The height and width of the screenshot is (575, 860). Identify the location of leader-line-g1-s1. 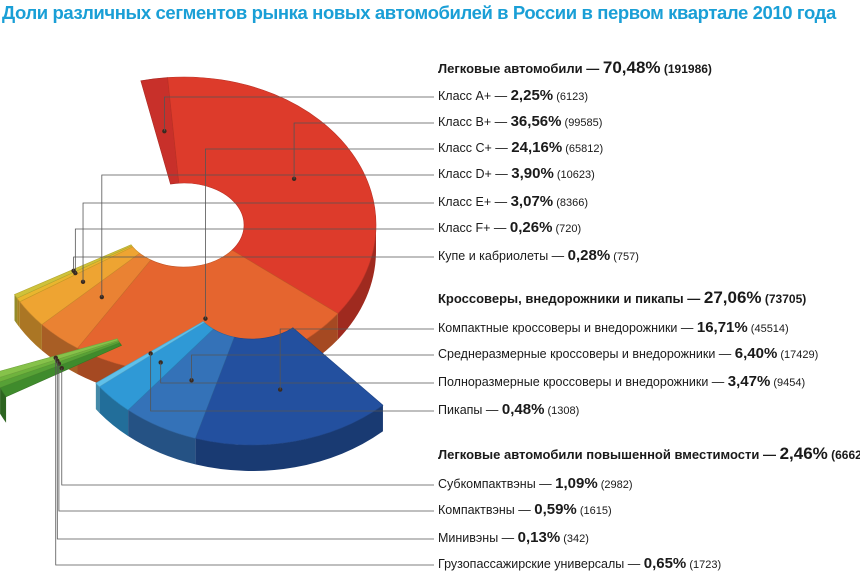
(312, 367).